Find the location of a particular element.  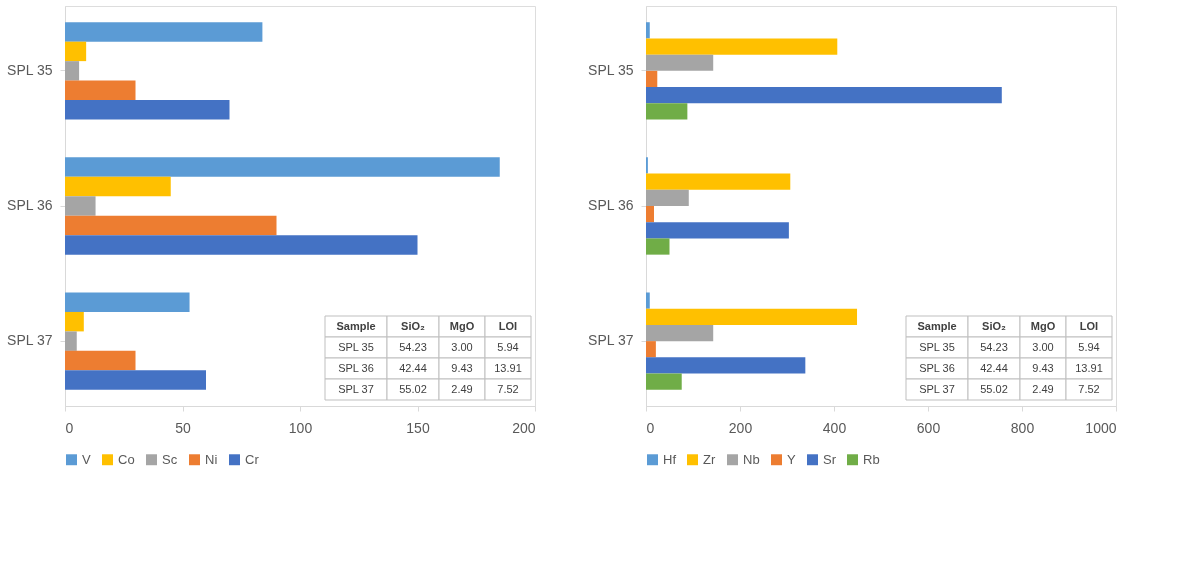

x-tick-label: 600 is located at coordinates (928, 427).